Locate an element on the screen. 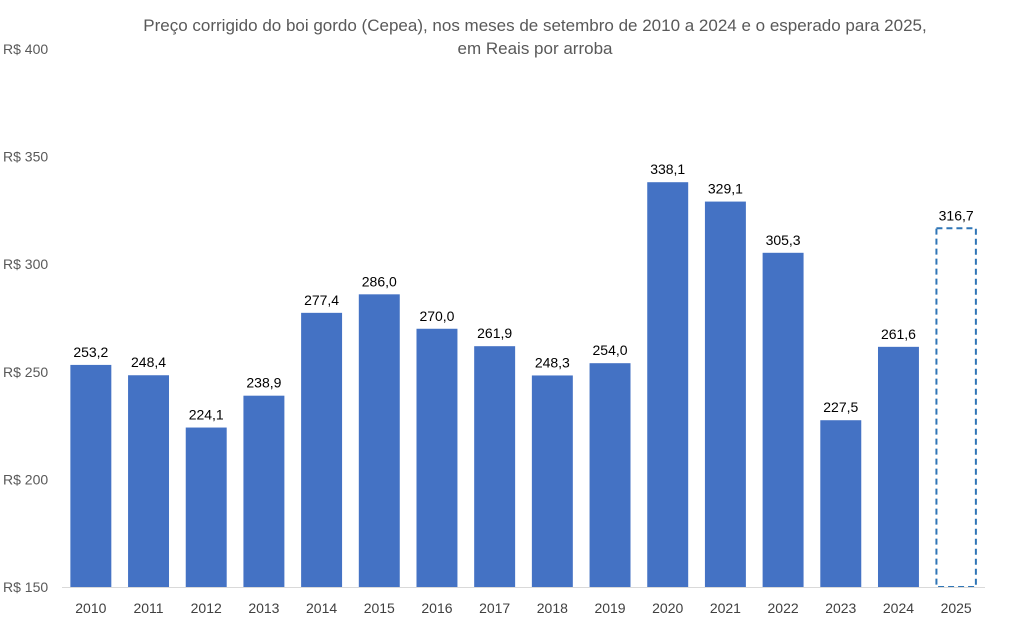 Image resolution: width=1011 pixels, height=629 pixels. x-tick-label: 2023 is located at coordinates (840, 608).